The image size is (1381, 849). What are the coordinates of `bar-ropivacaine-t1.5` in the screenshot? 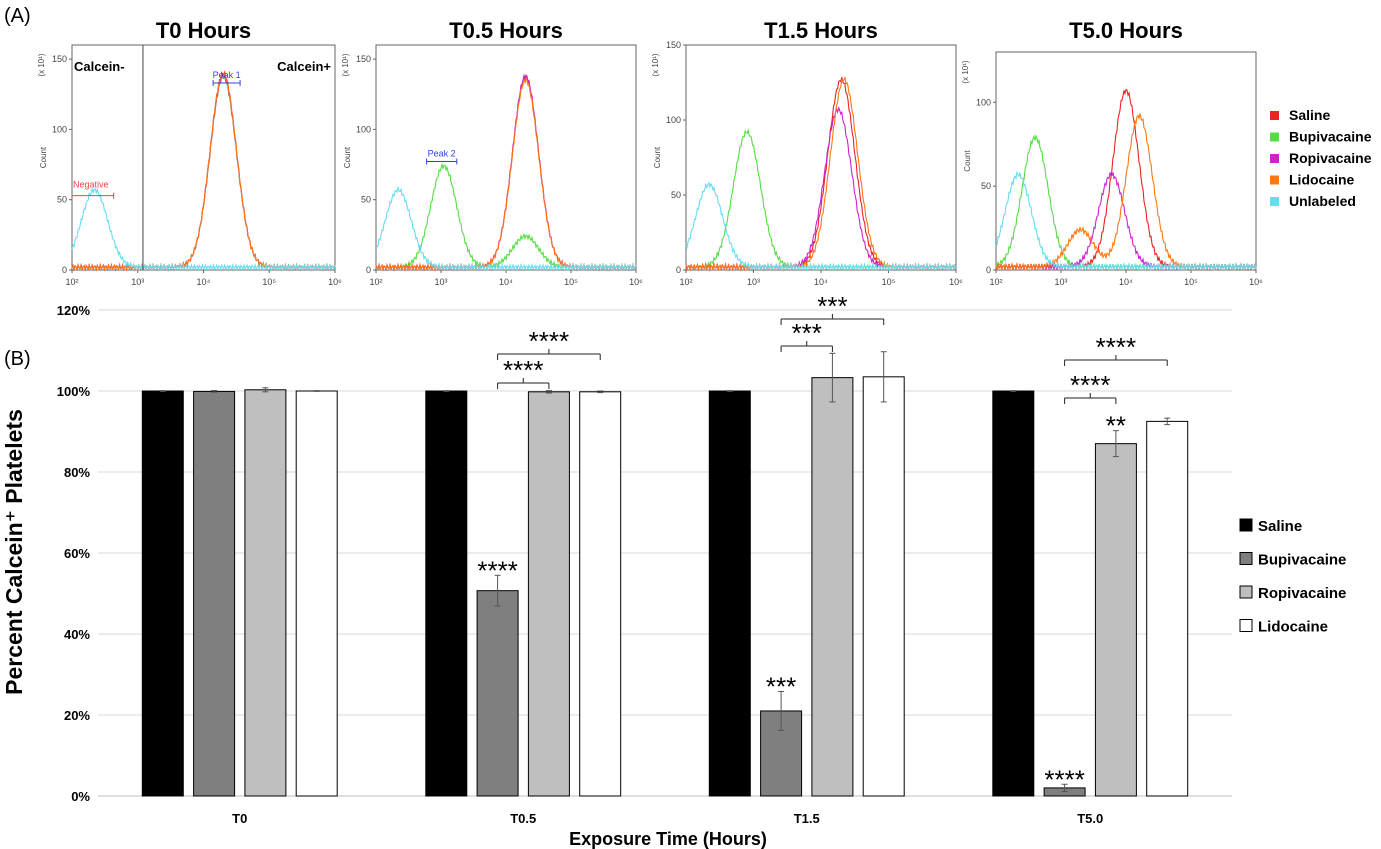 It's located at (832, 587).